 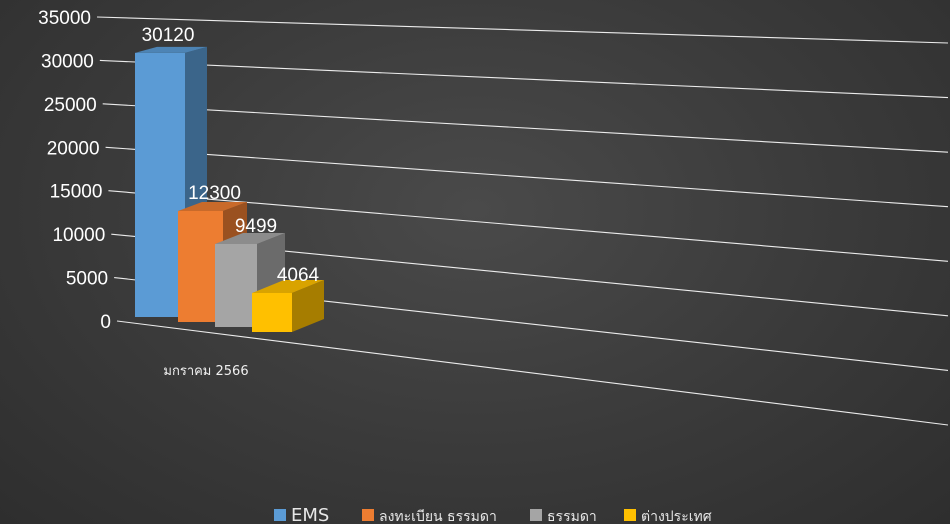 I want to click on legend-label: ต่างประเทศ, so click(x=676, y=516).